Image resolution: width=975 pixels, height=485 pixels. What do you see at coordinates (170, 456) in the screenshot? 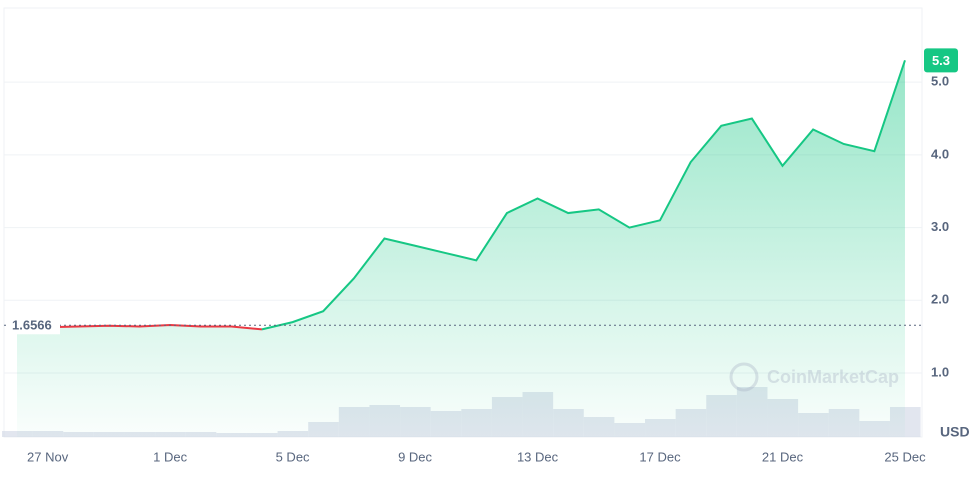
I see `x-tick-label: 1 Dec` at bounding box center [170, 456].